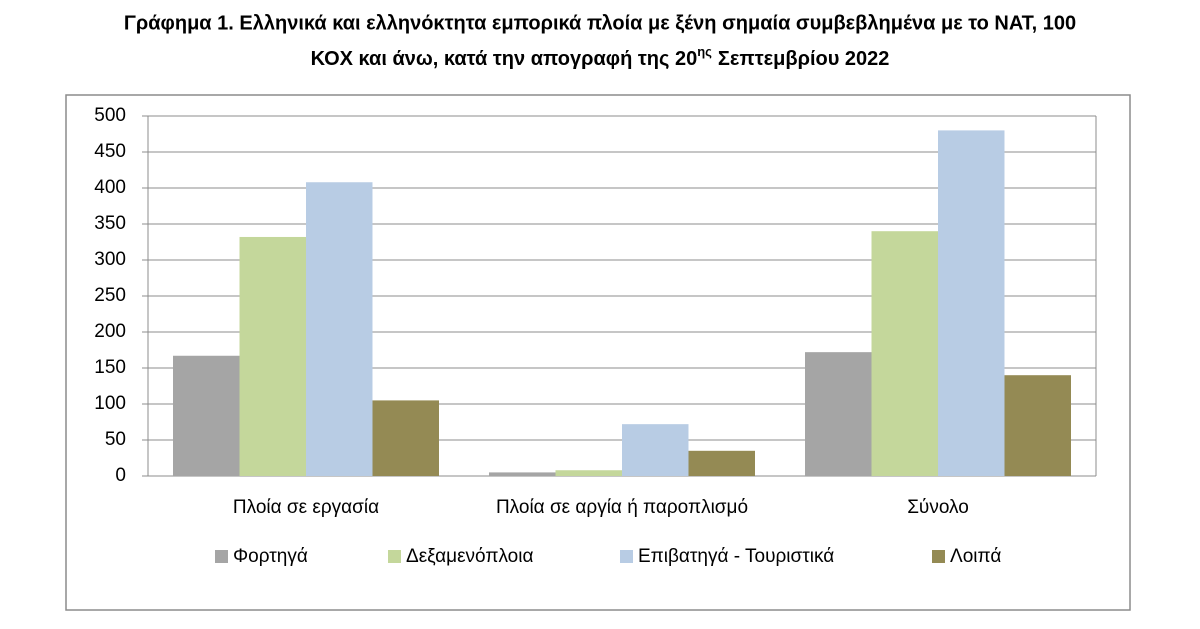  I want to click on y-tick-label: 100, so click(110, 403).